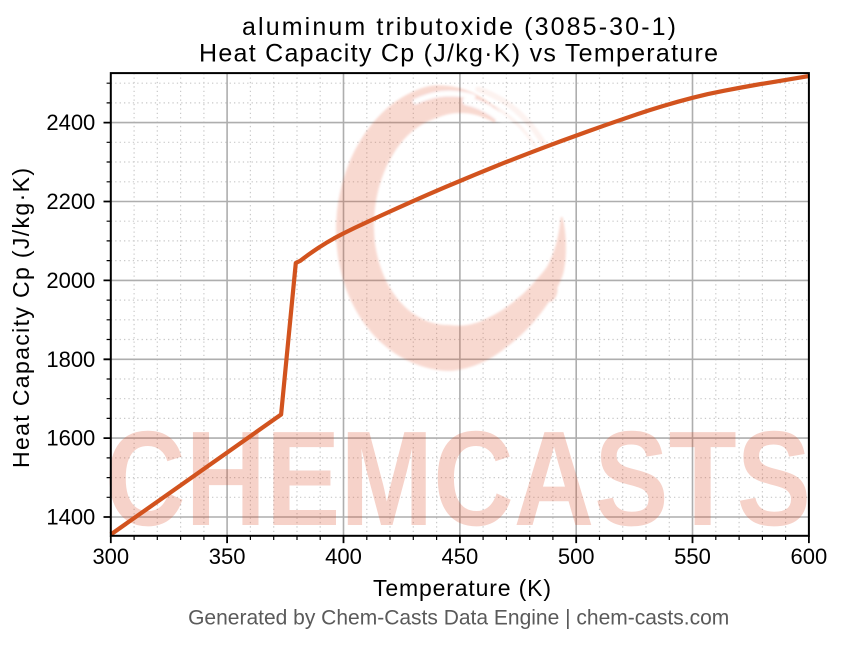 This screenshot has width=843, height=649. Describe the element at coordinates (70, 122) in the screenshot. I see `svg-text: 2400` at that location.